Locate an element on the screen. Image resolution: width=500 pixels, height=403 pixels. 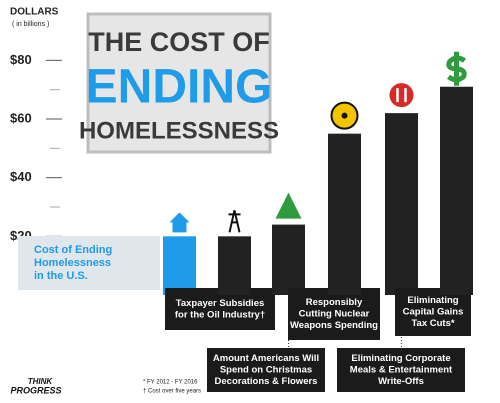
category-label: Spend on Christmas is located at coordinates (266, 370).